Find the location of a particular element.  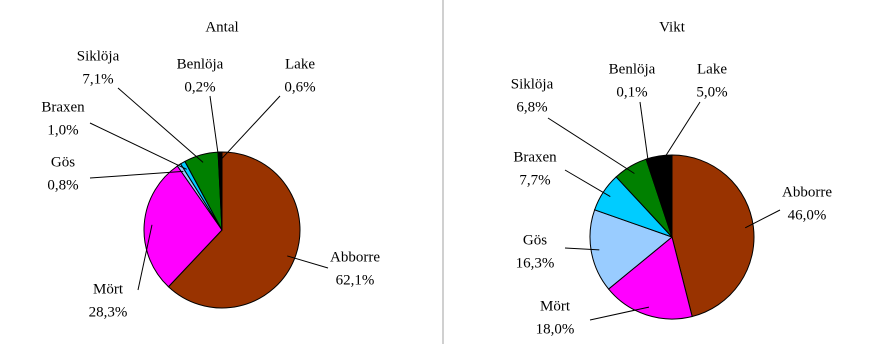

slice-value: 0,8% is located at coordinates (62, 185).